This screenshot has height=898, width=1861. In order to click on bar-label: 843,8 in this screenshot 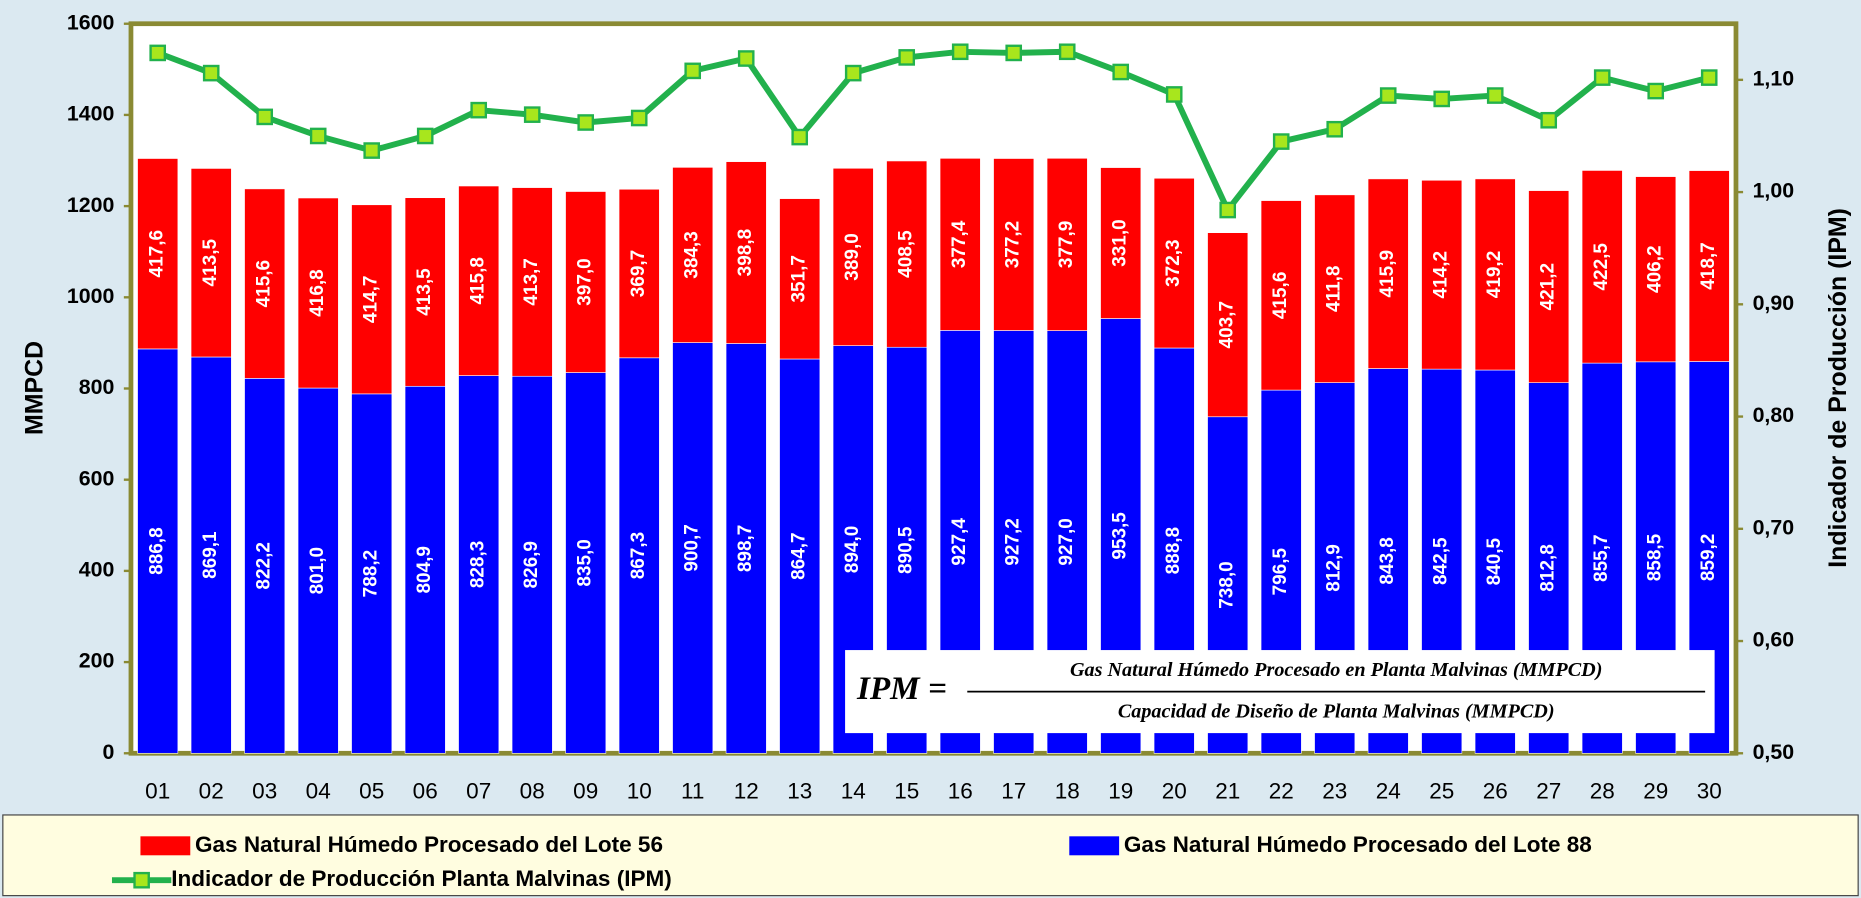, I will do `click(1387, 560)`.